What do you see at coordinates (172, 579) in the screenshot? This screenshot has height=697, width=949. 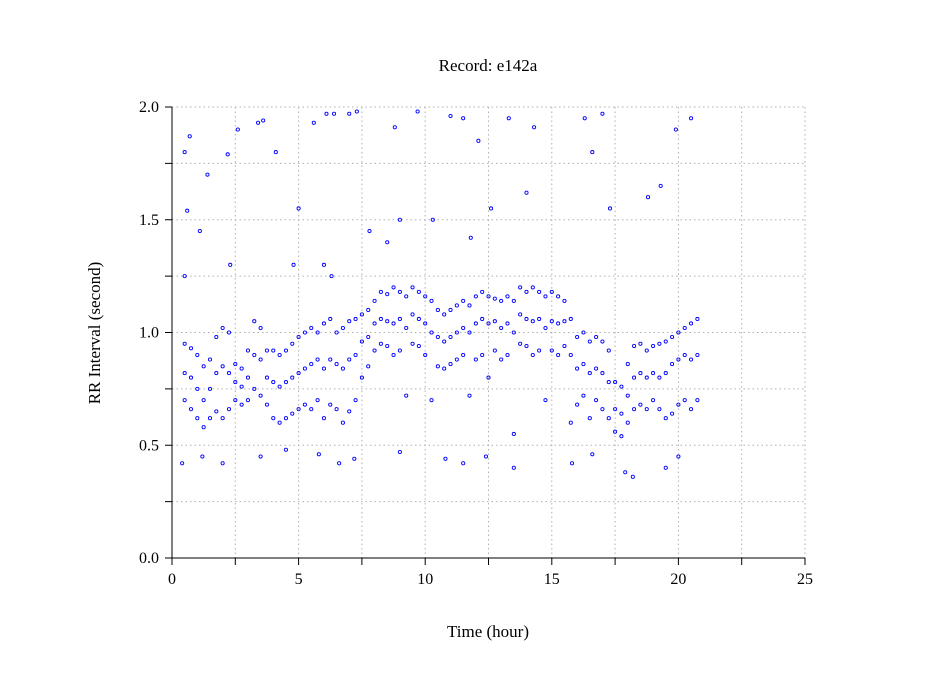 I see `x-tick-label: 0` at bounding box center [172, 579].